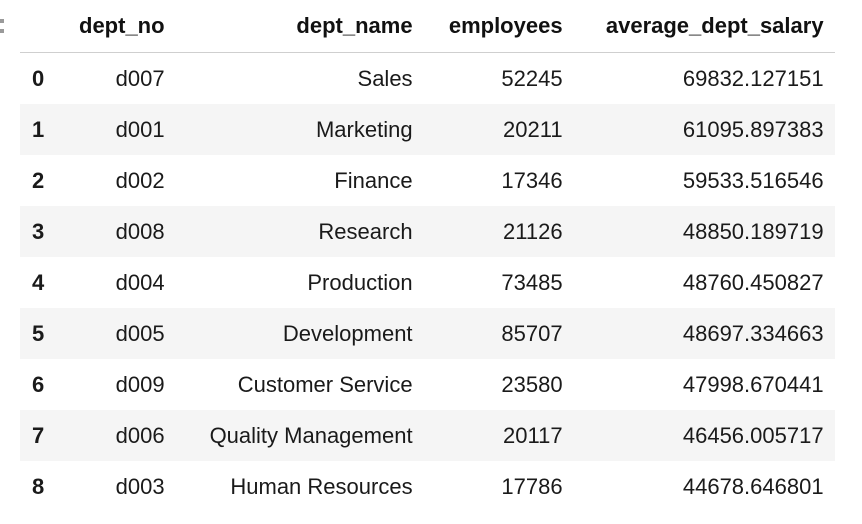 The width and height of the screenshot is (862, 524). I want to click on cell-dept-no: d005, so click(140, 333).